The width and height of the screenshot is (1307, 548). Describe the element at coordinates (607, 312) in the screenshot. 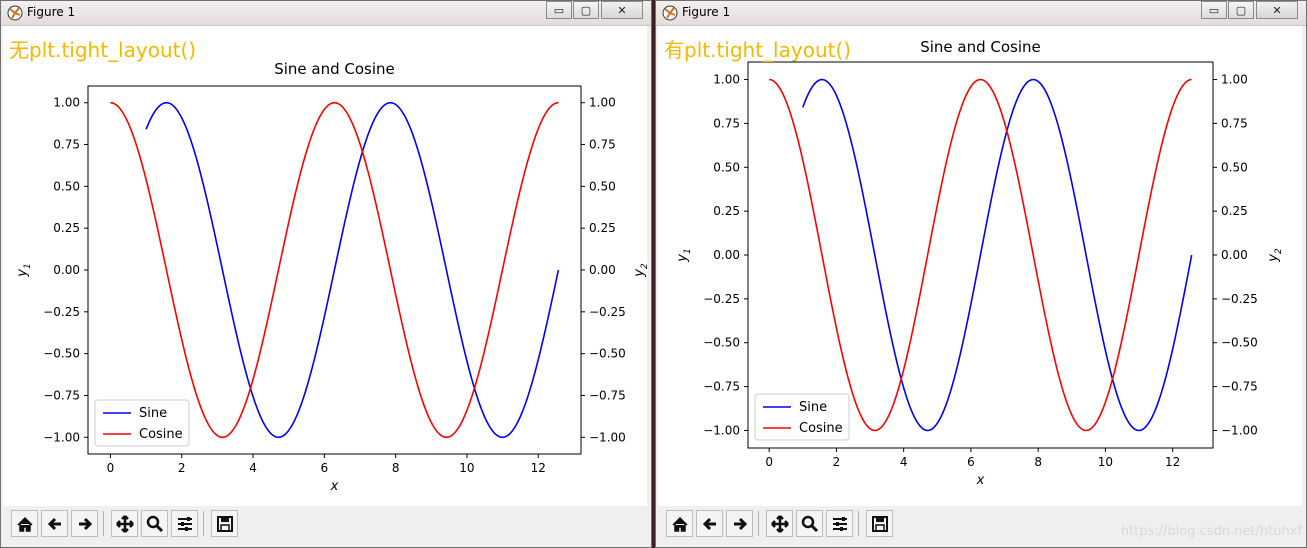

I see `y-tick-label-right: −0.25` at that location.